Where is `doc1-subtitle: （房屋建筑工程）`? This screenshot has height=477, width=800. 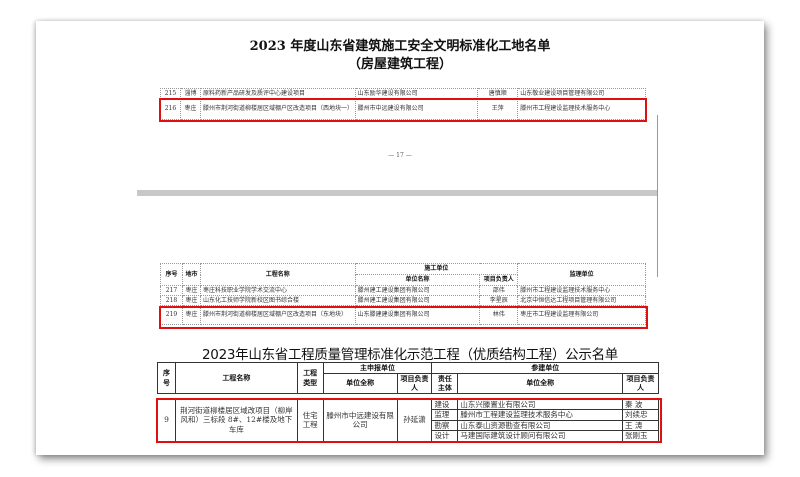 doc1-subtitle: （房屋建筑工程） is located at coordinates (399, 64).